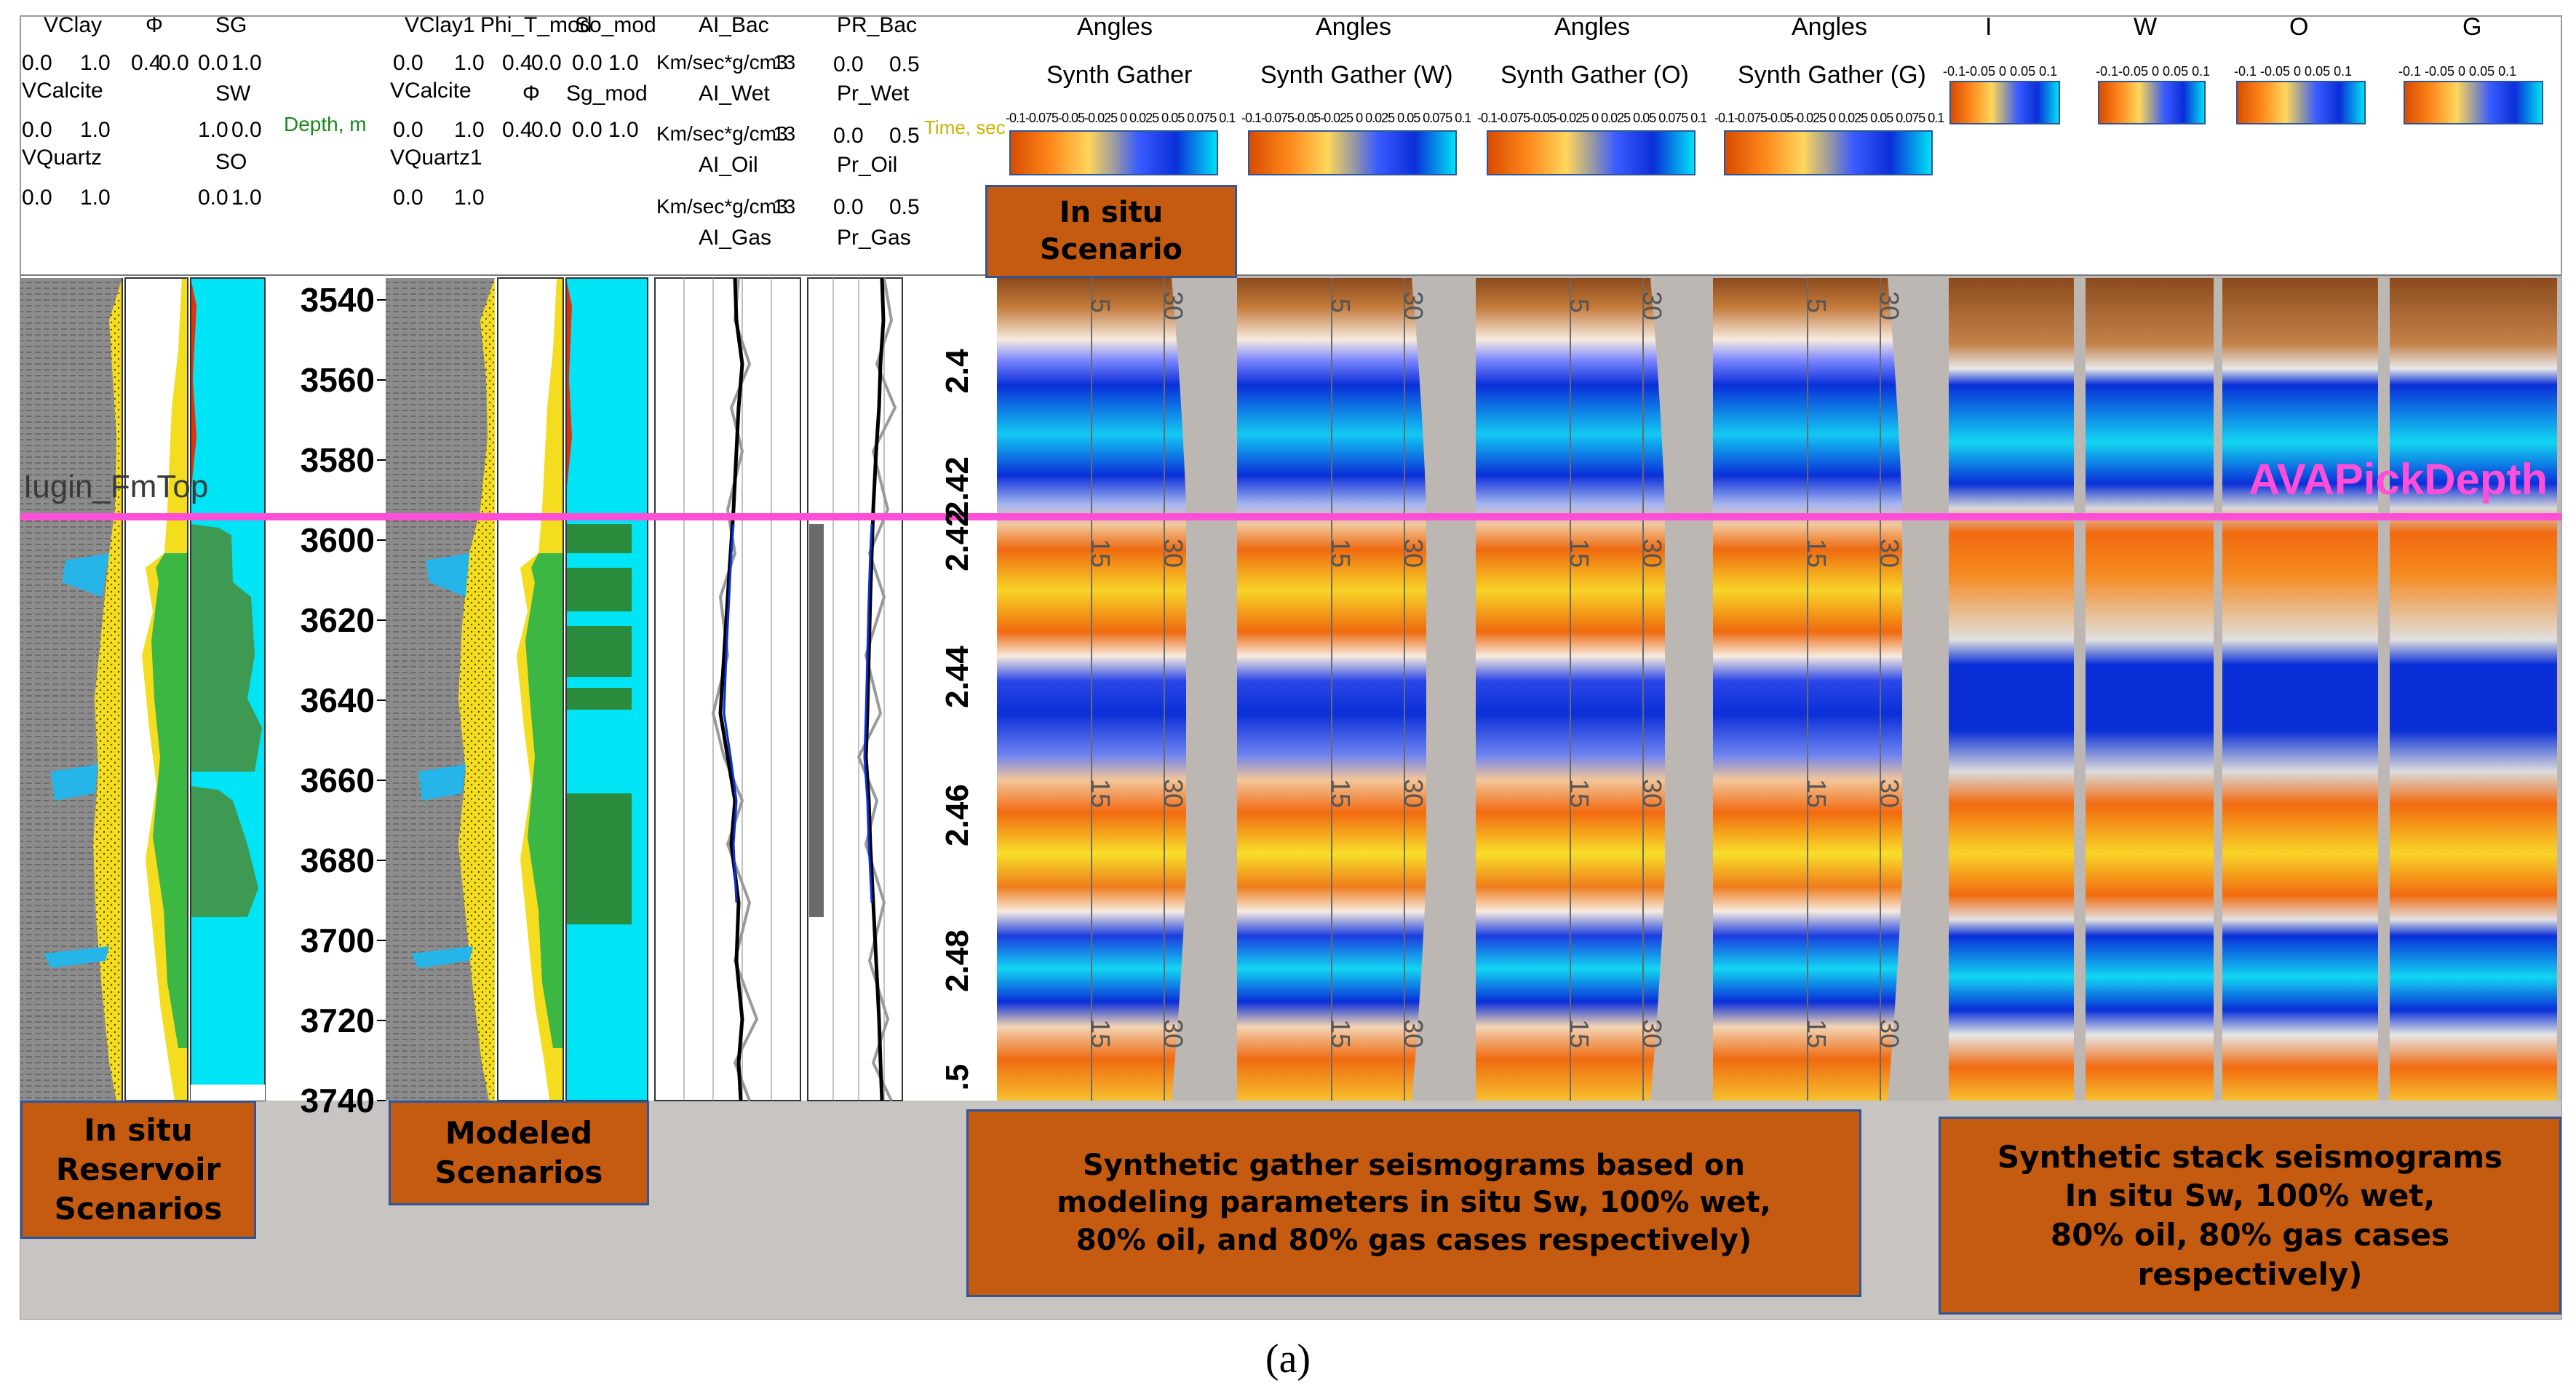 The height and width of the screenshot is (1399, 2576). What do you see at coordinates (1119, 75) in the screenshot?
I see `gather1-title: Synth Gather` at bounding box center [1119, 75].